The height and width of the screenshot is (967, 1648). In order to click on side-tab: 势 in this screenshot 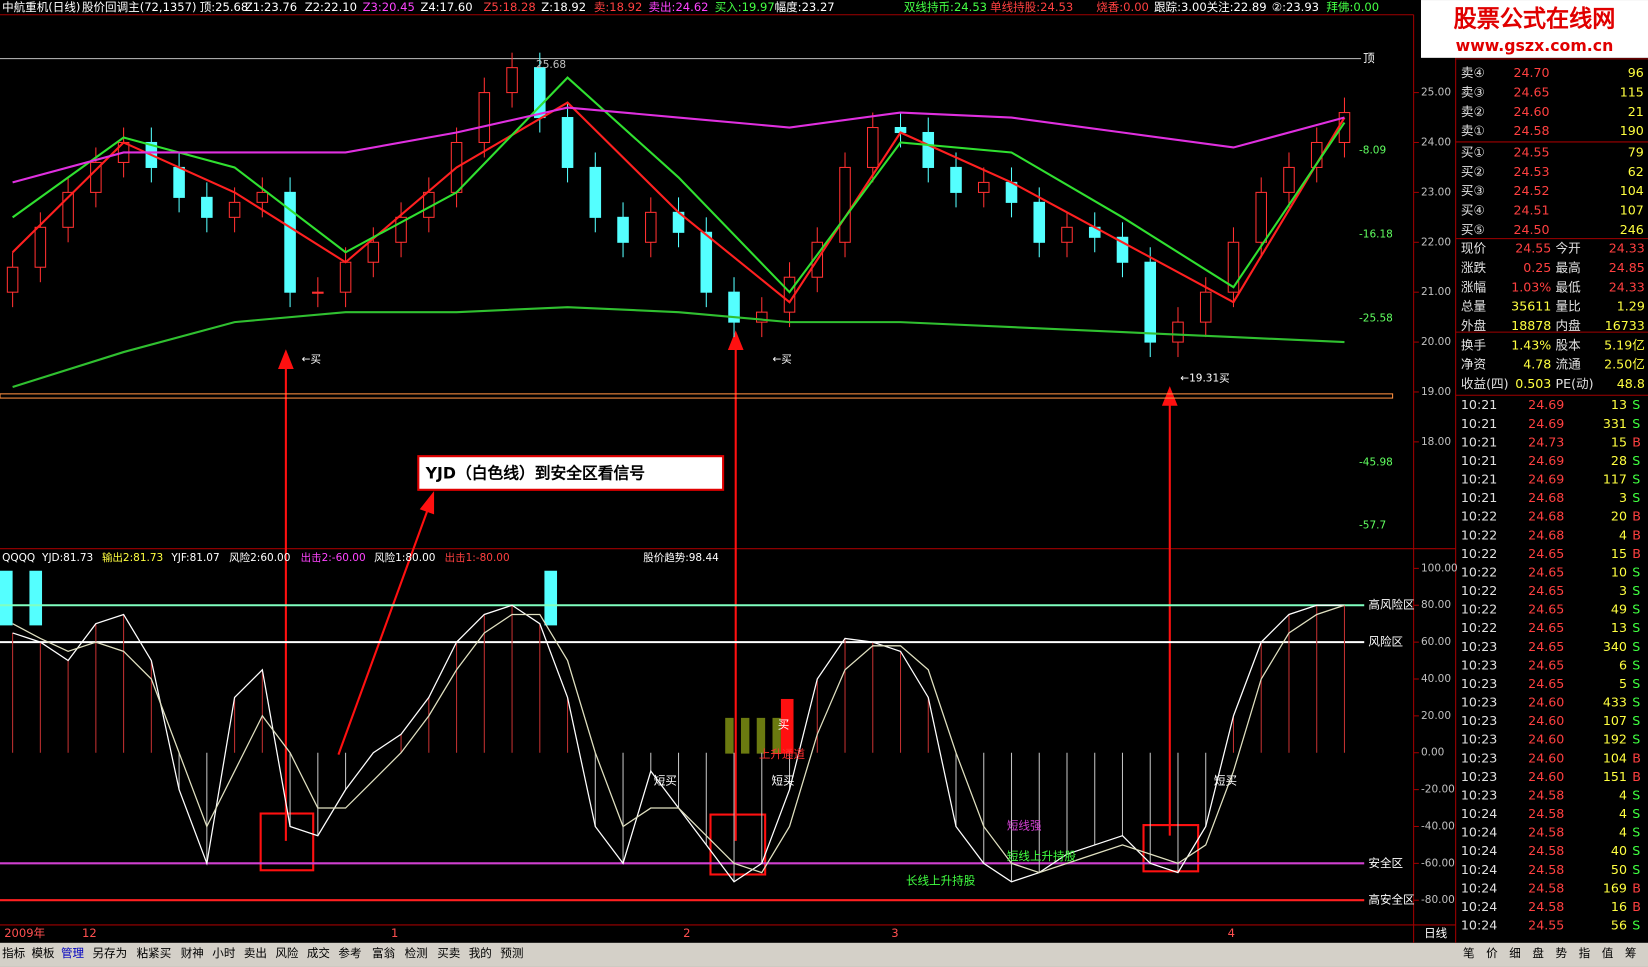, I will do `click(1562, 953)`.